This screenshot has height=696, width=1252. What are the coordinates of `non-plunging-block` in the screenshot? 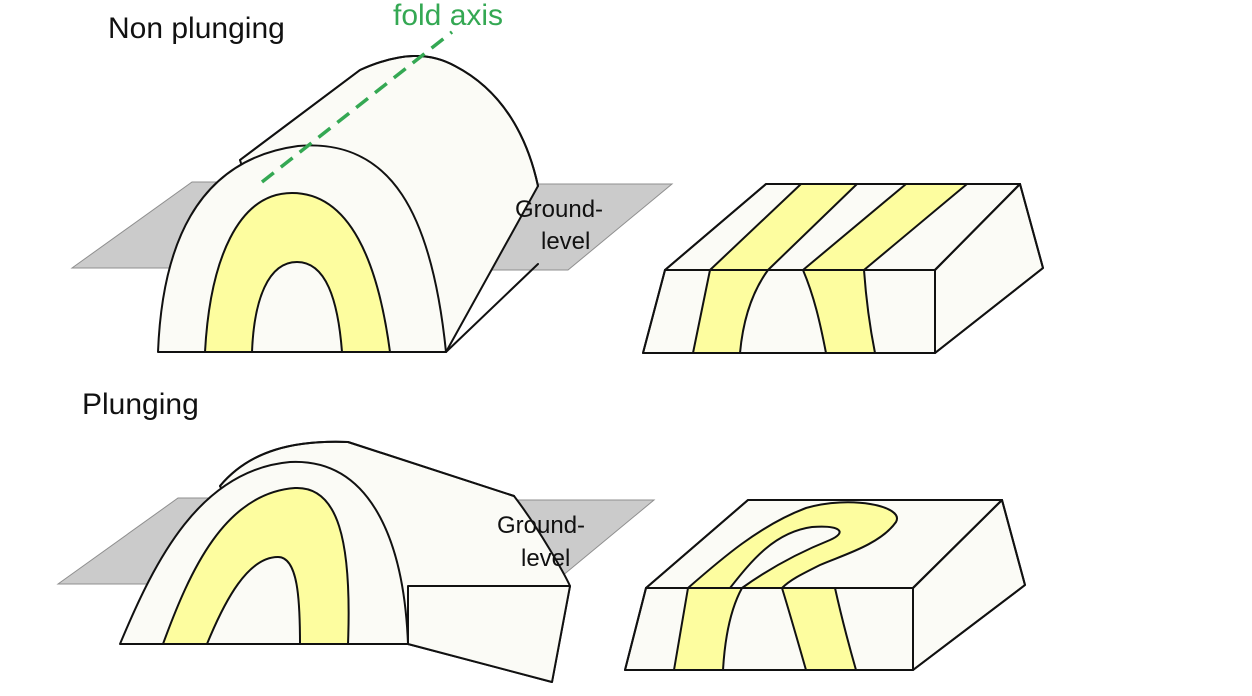 It's located at (843, 268).